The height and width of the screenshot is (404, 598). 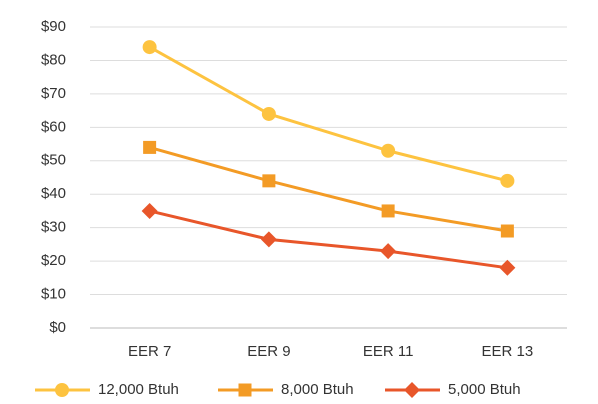 I want to click on legend-label: 12,000 Btuh, so click(x=138, y=389).